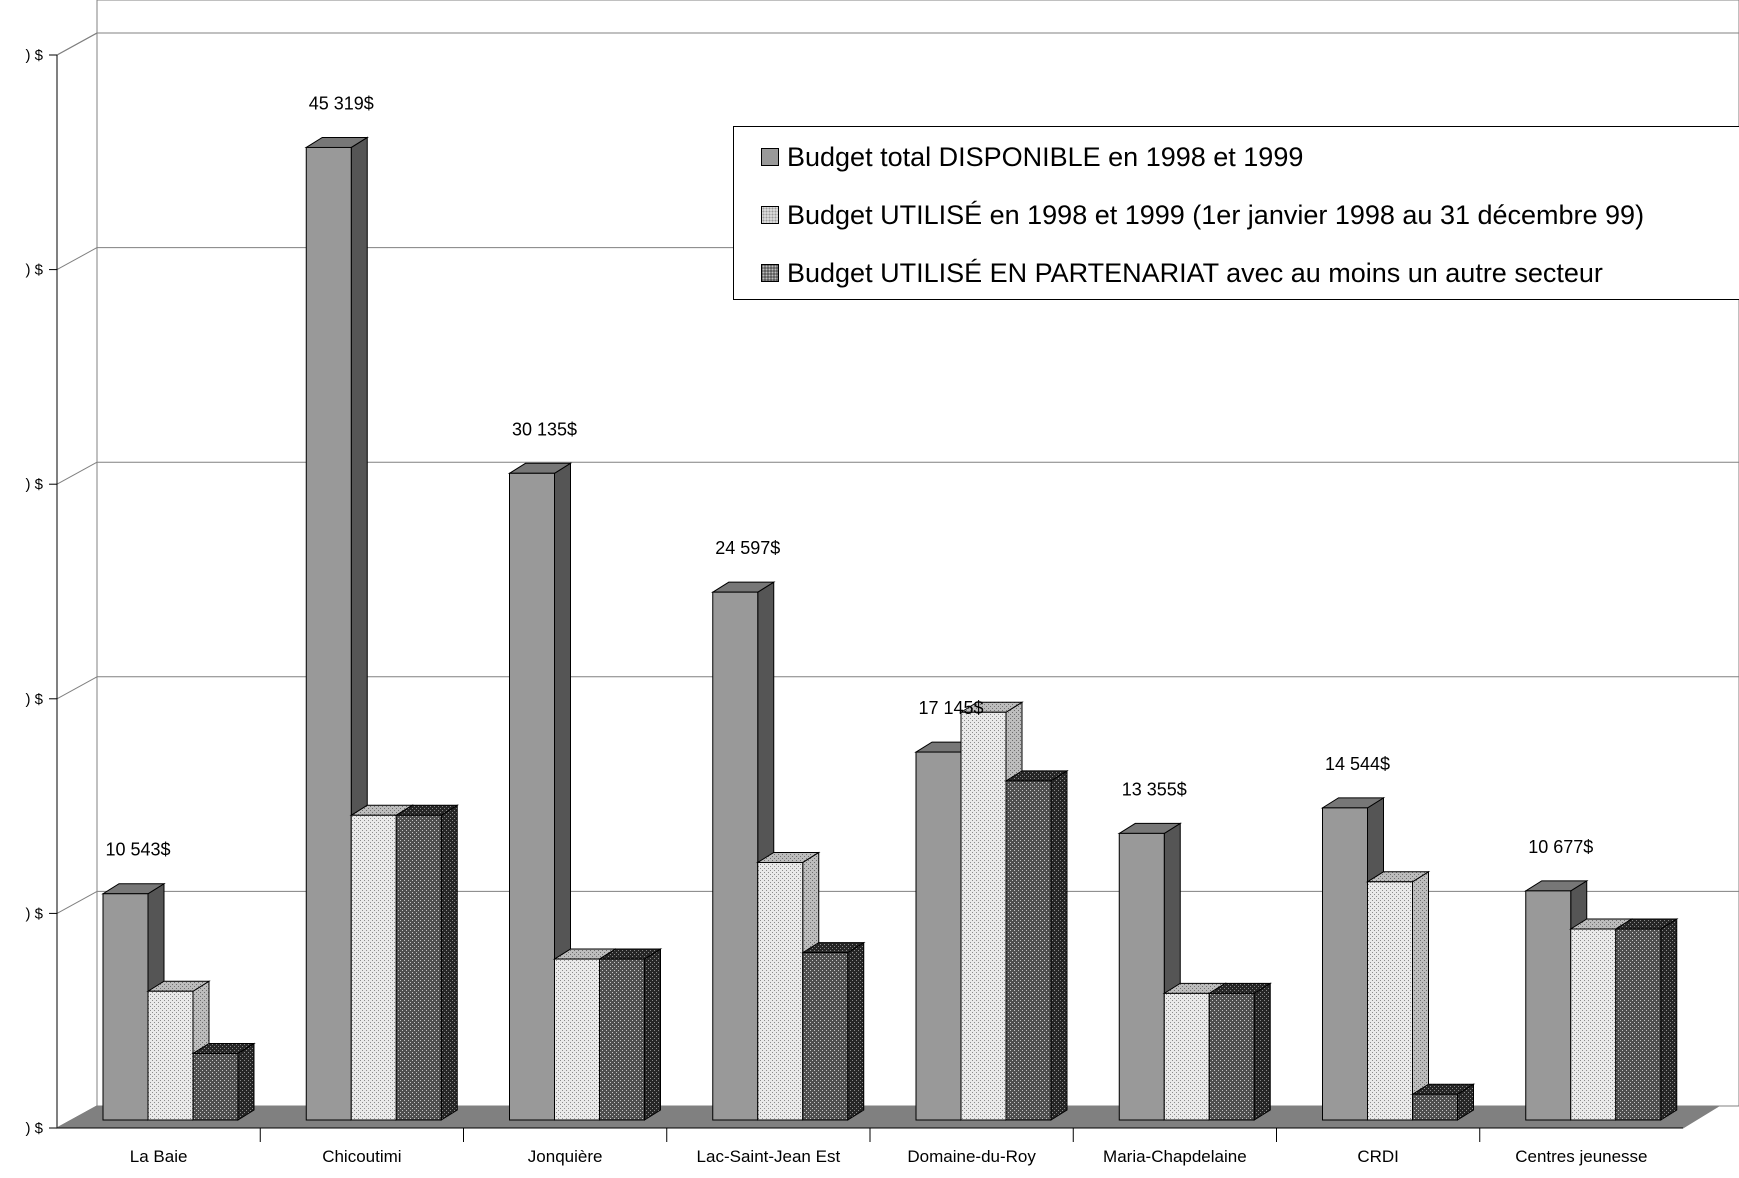 This screenshot has height=1178, width=1739. I want to click on side-wall, so click(77, 580).